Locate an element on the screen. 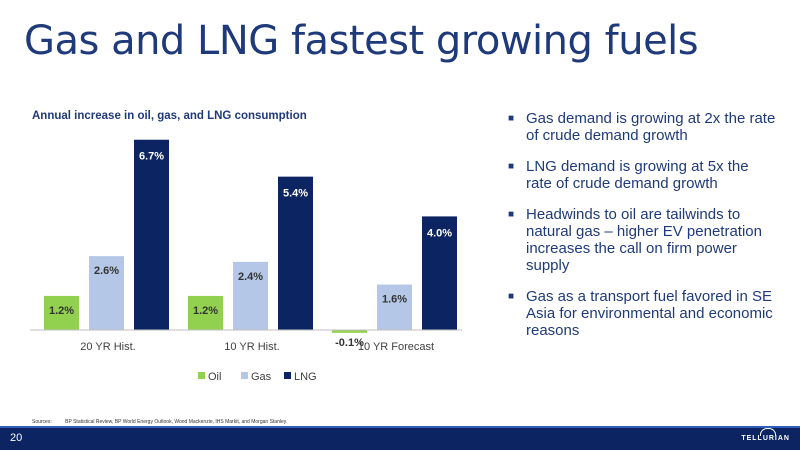 The height and width of the screenshot is (450, 800). data-label: -0.1% is located at coordinates (349, 343).